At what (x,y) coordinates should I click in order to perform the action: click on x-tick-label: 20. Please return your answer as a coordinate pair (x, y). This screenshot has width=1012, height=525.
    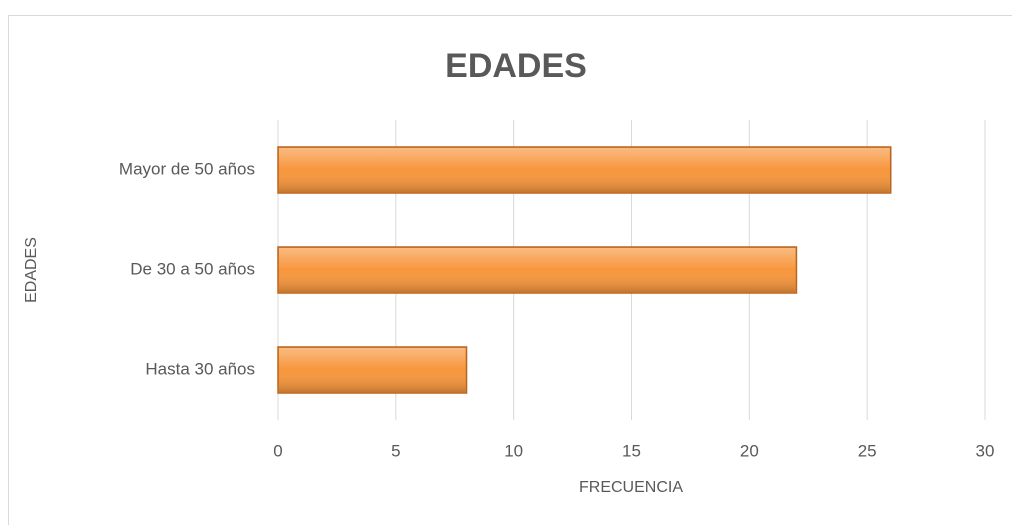
    Looking at the image, I should click on (749, 450).